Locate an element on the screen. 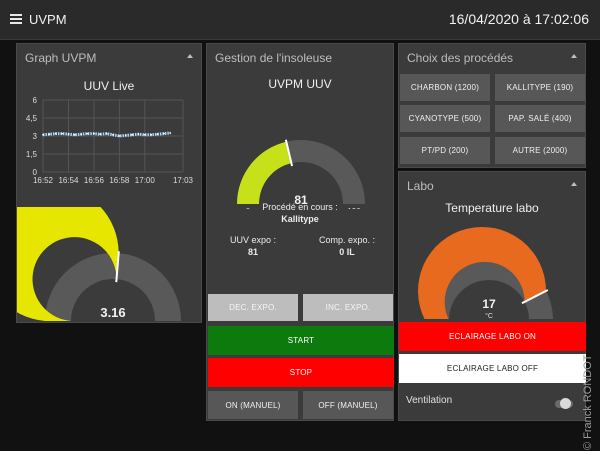  uuv-gauge: 3.16UUV06 is located at coordinates (99, 264).